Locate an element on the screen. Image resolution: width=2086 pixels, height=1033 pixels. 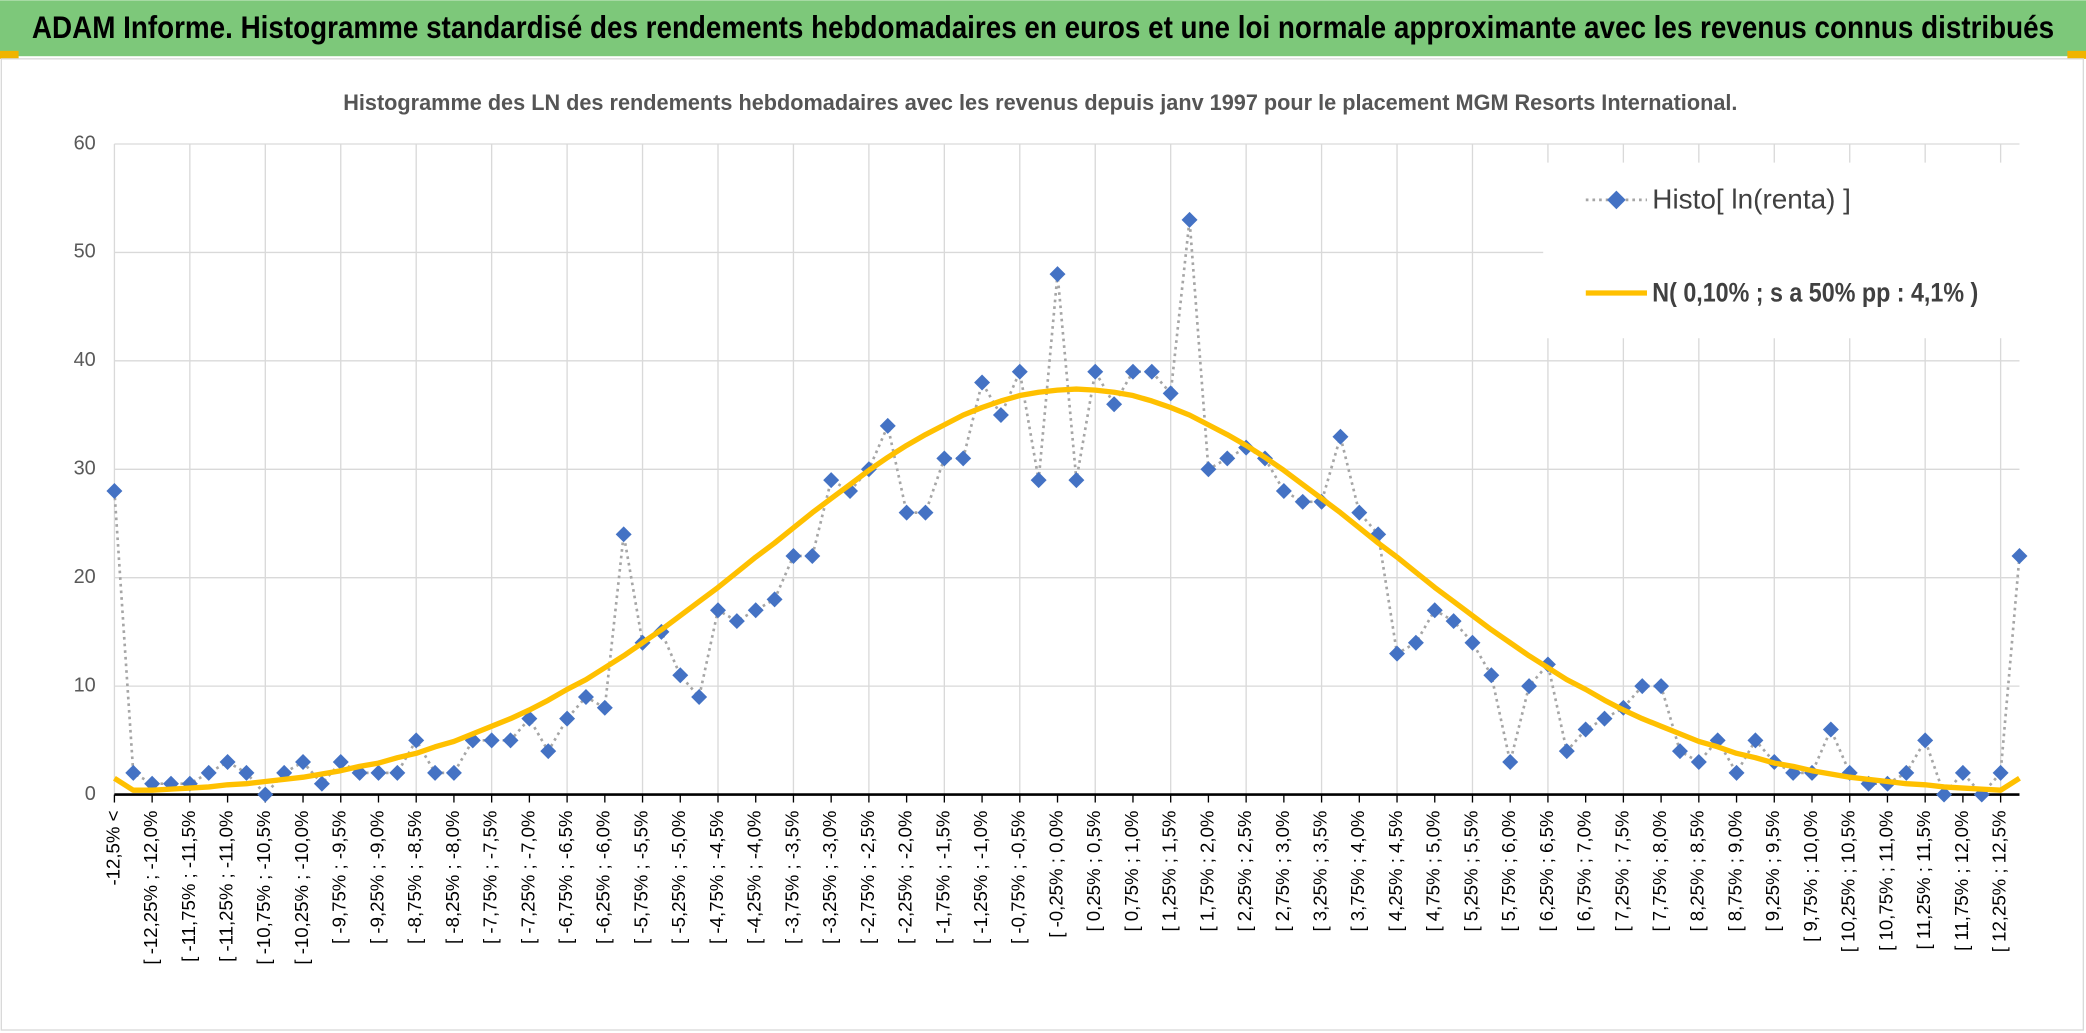
x-tick-label: [ -3,25% ; -3,0% is located at coordinates (829, 877).